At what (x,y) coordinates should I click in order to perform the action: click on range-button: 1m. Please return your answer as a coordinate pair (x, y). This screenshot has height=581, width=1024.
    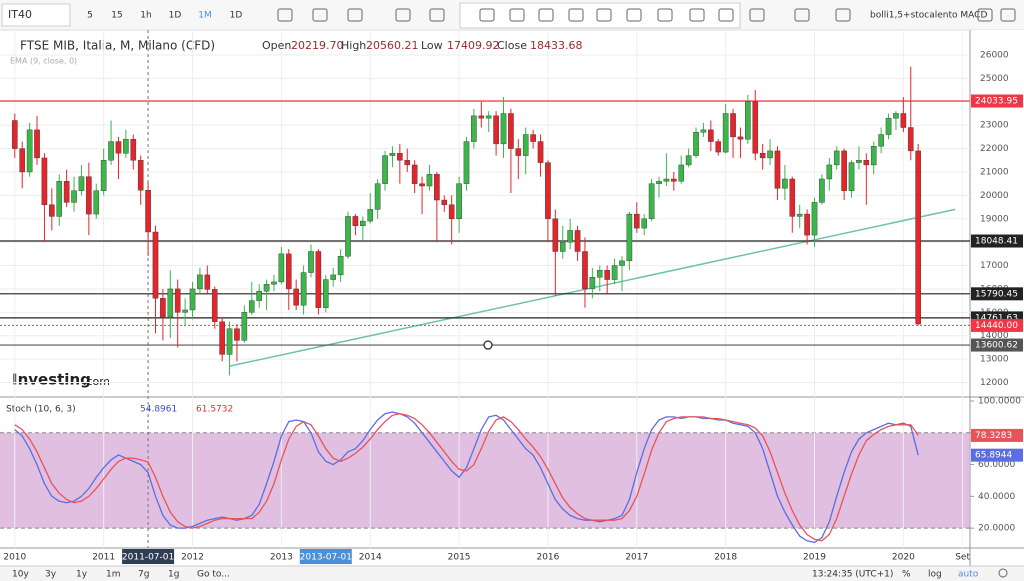
    Looking at the image, I should click on (113, 575).